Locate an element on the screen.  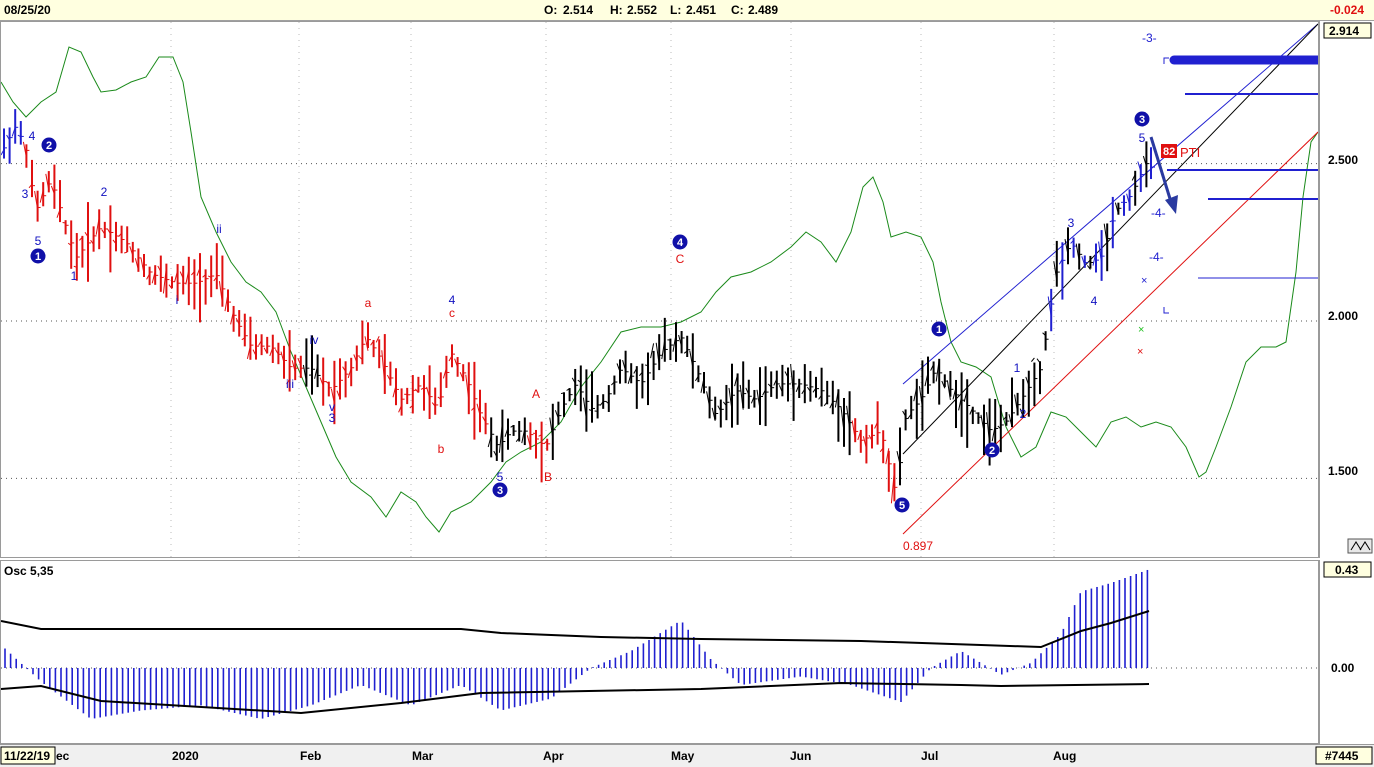
wave-label: 3 is located at coordinates (332, 418).